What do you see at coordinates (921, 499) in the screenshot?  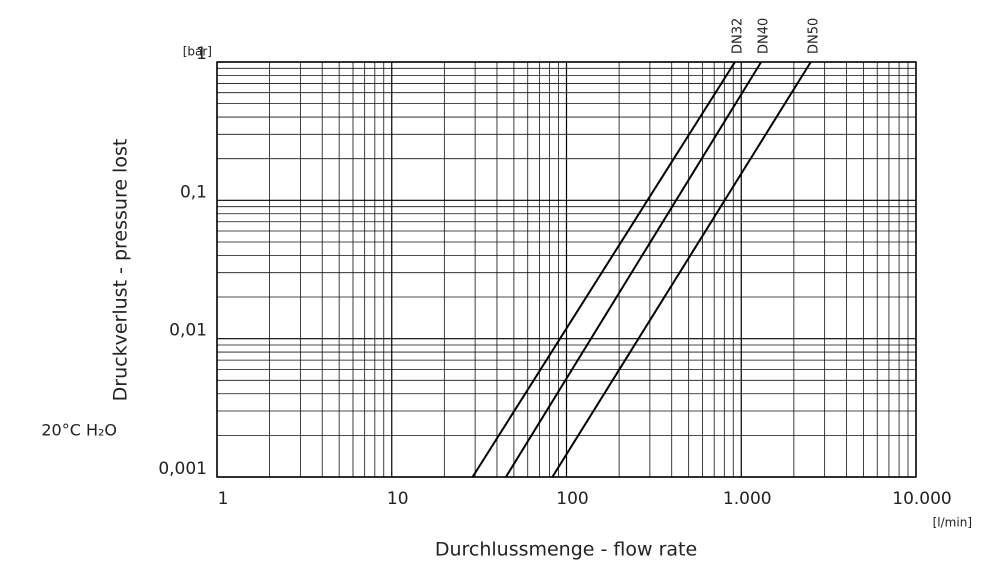 I see `x-tick-label: 10.000` at bounding box center [921, 499].